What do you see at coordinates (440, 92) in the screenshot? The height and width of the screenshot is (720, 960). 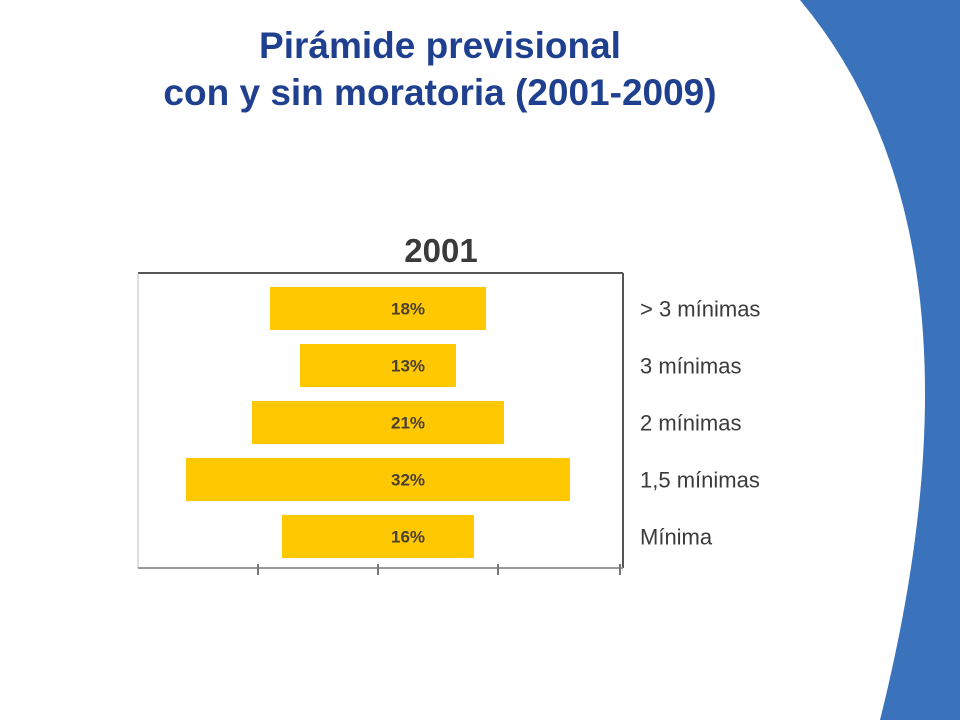 I see `slide-title-line2: con y sin moratoria (2001-2009)` at bounding box center [440, 92].